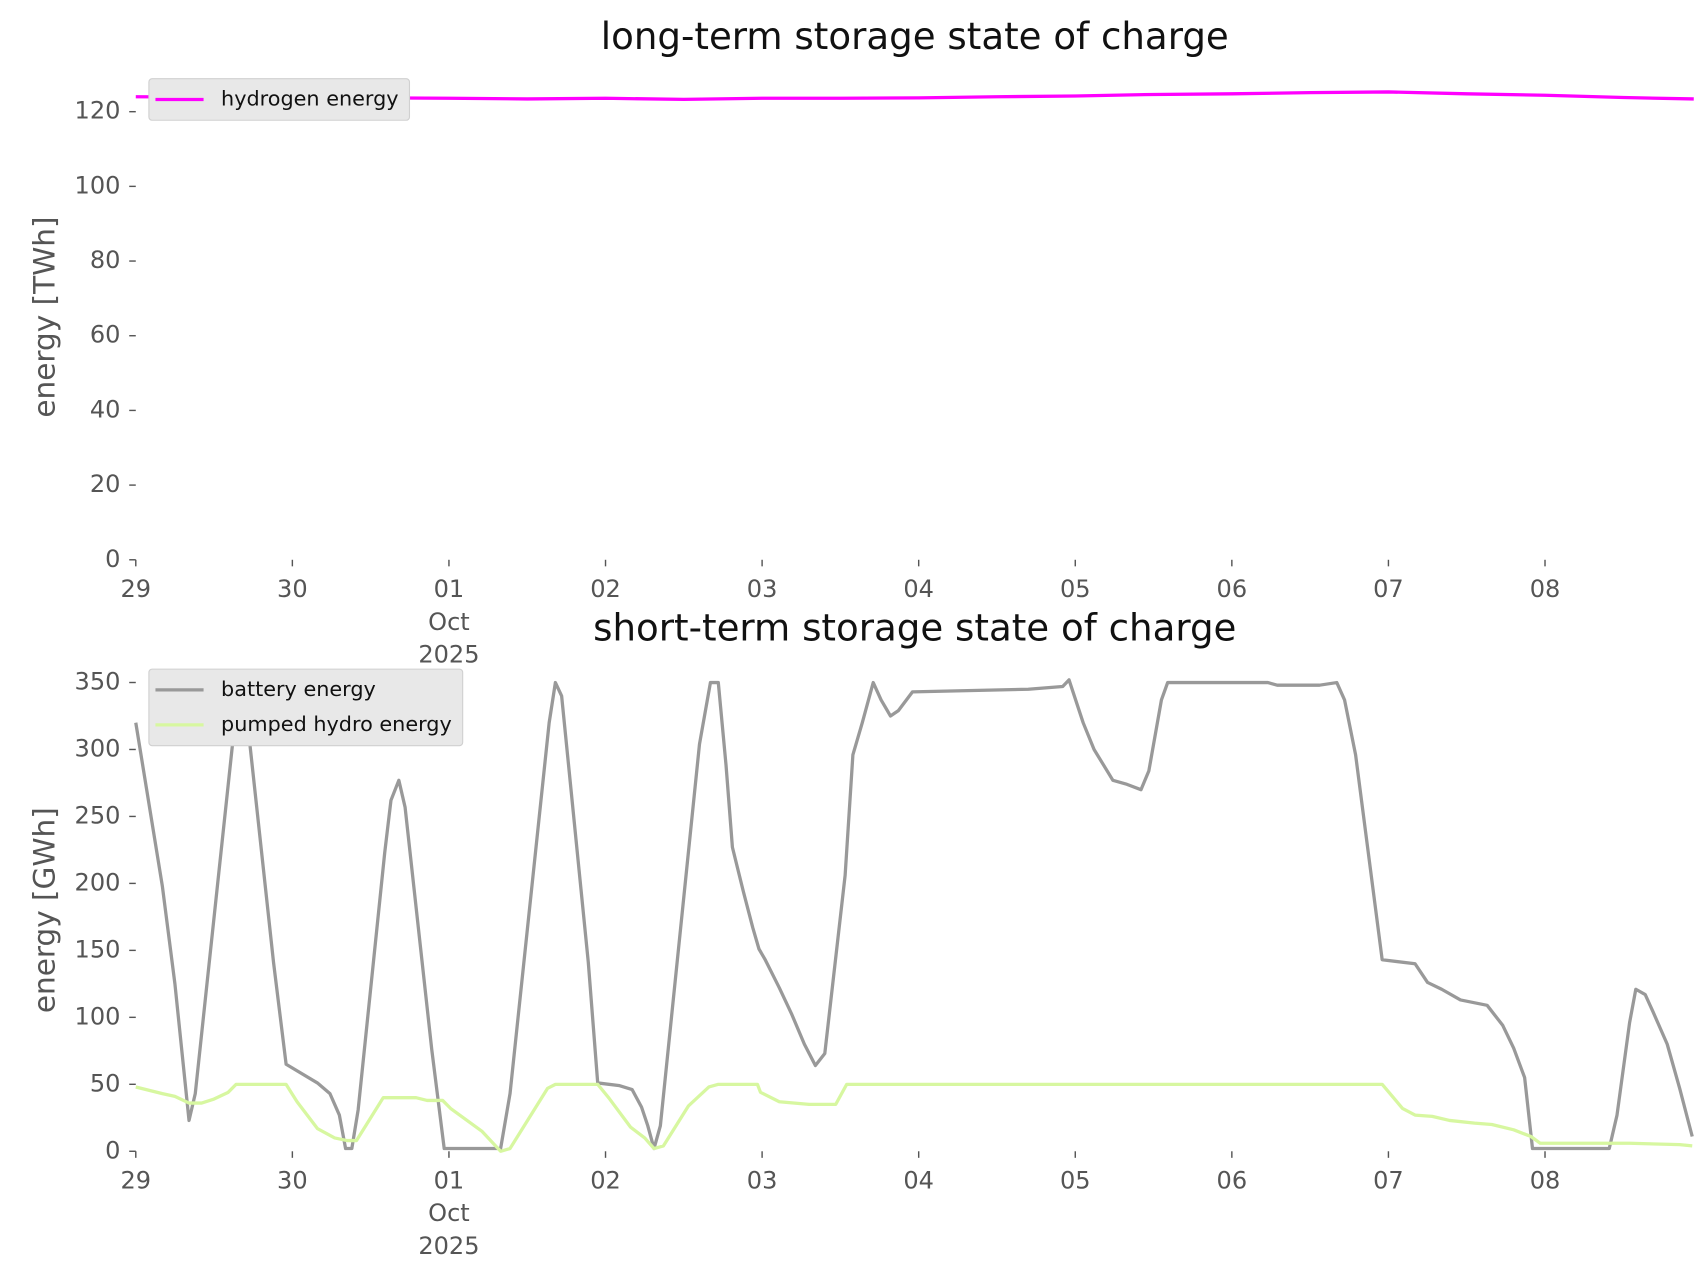  Describe the element at coordinates (98, 882) in the screenshot. I see `y-tick-label: 200` at that location.